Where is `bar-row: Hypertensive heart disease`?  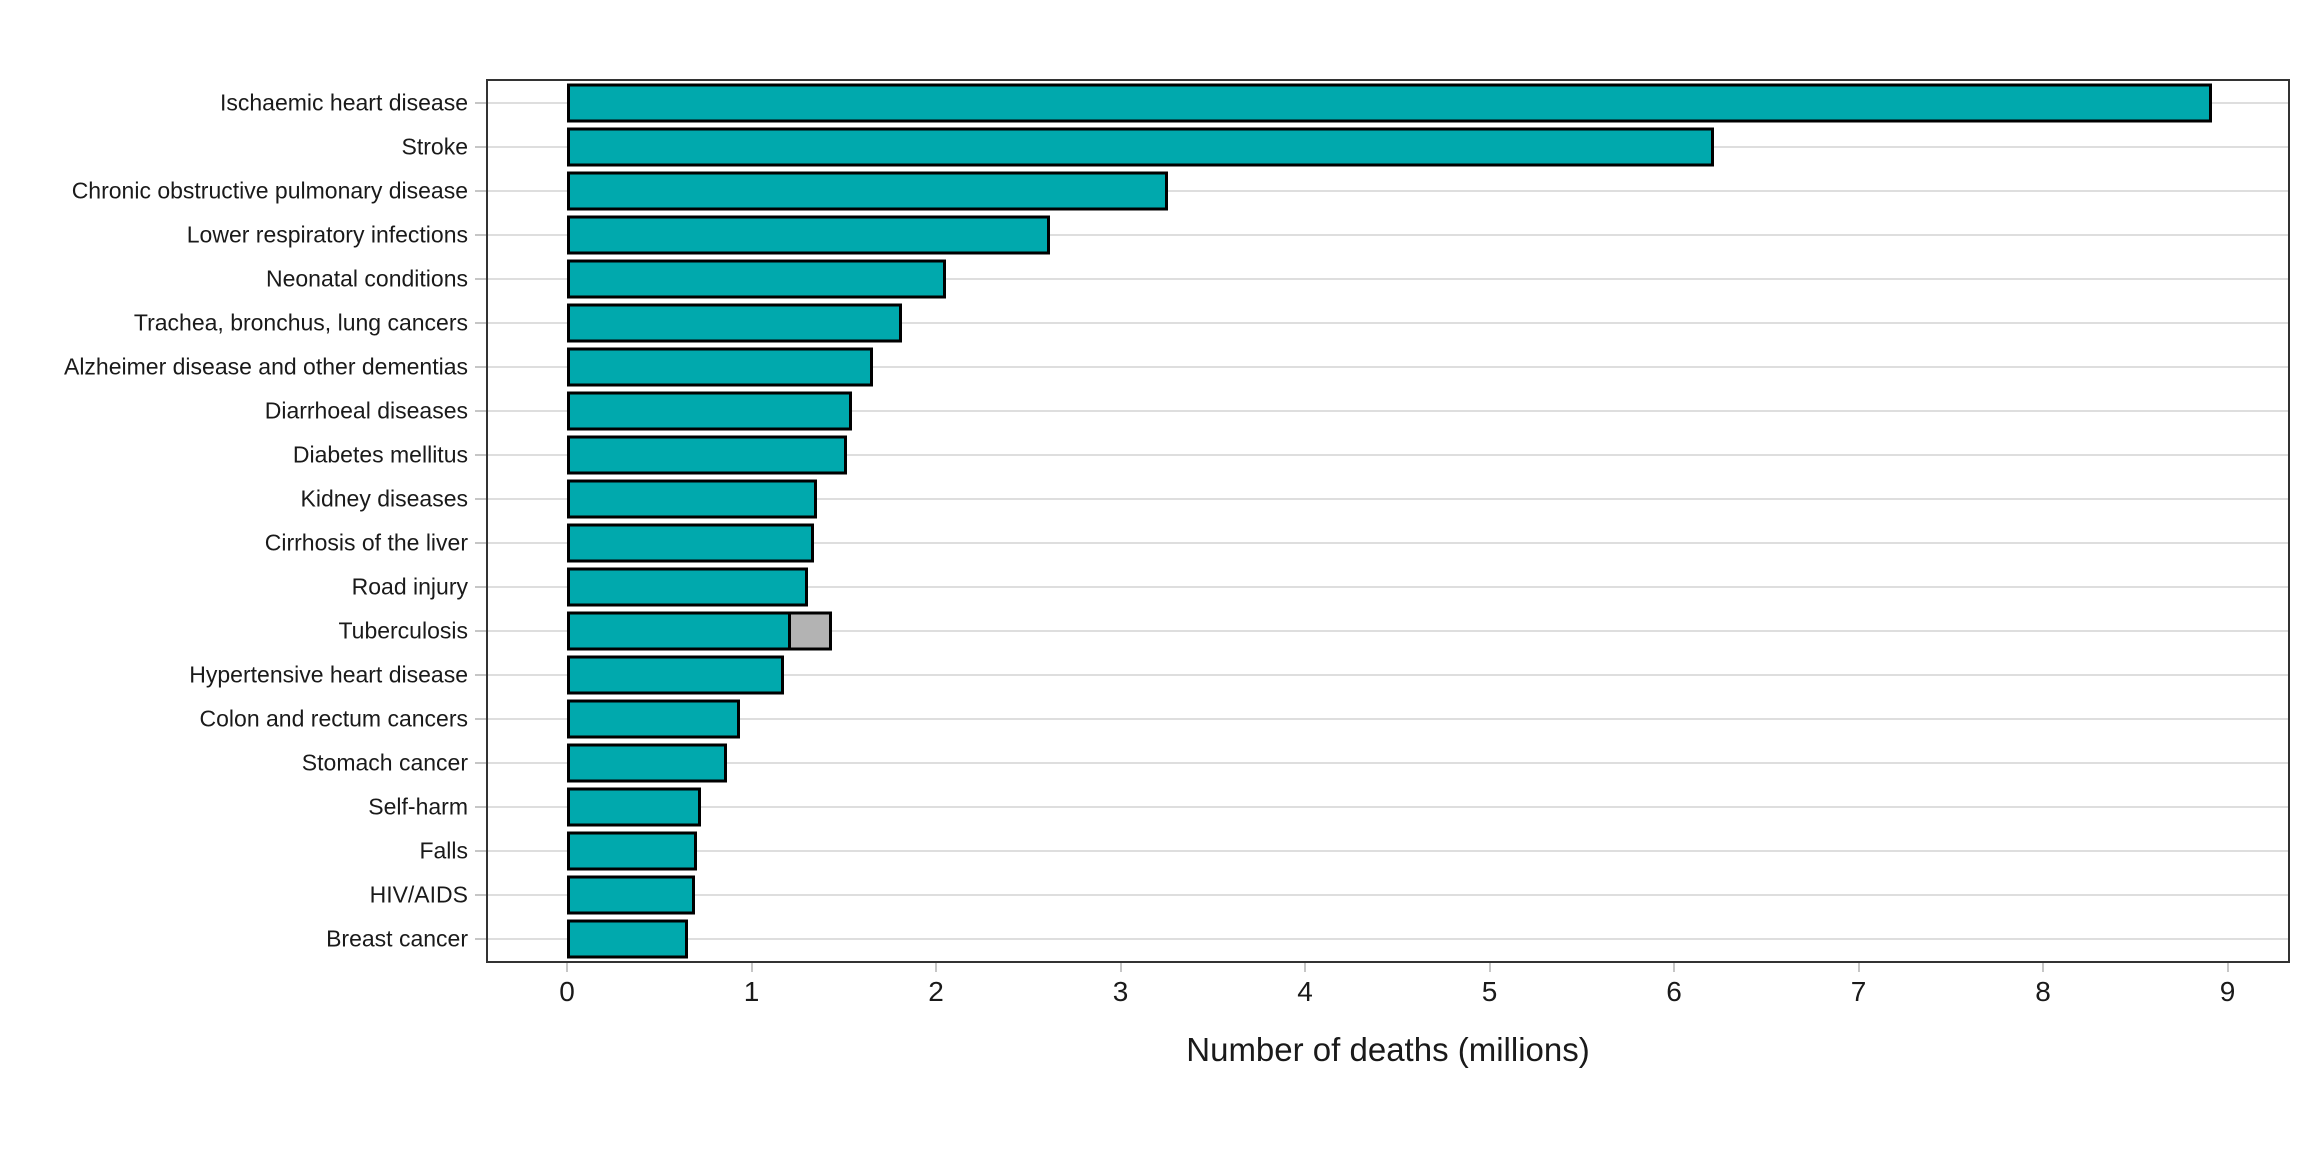 bar-row: Hypertensive heart disease is located at coordinates (1238, 675).